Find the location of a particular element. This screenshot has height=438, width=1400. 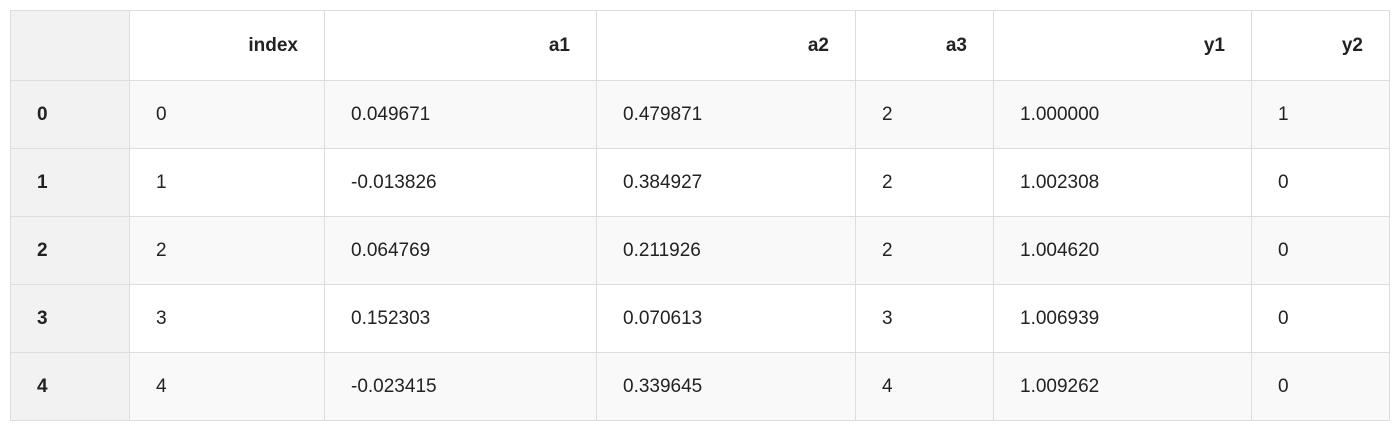

column-header-a3: a3 is located at coordinates (924, 45).